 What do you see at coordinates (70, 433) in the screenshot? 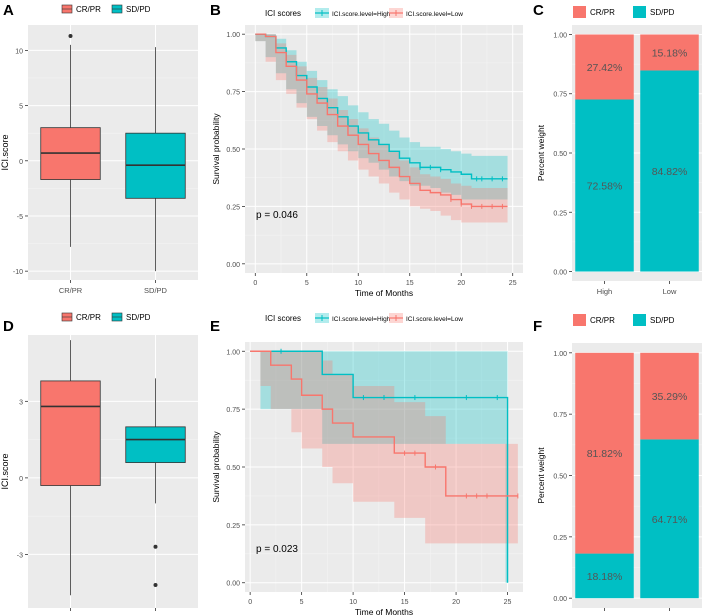
I see `box-crpr` at bounding box center [70, 433].